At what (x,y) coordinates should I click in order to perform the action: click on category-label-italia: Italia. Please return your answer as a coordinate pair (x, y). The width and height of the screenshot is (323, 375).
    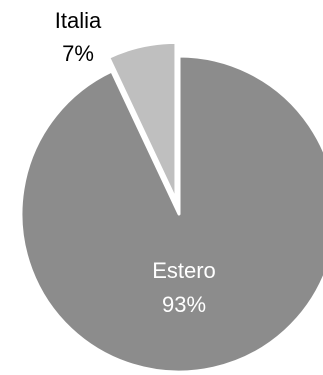
    Looking at the image, I should click on (78, 20).